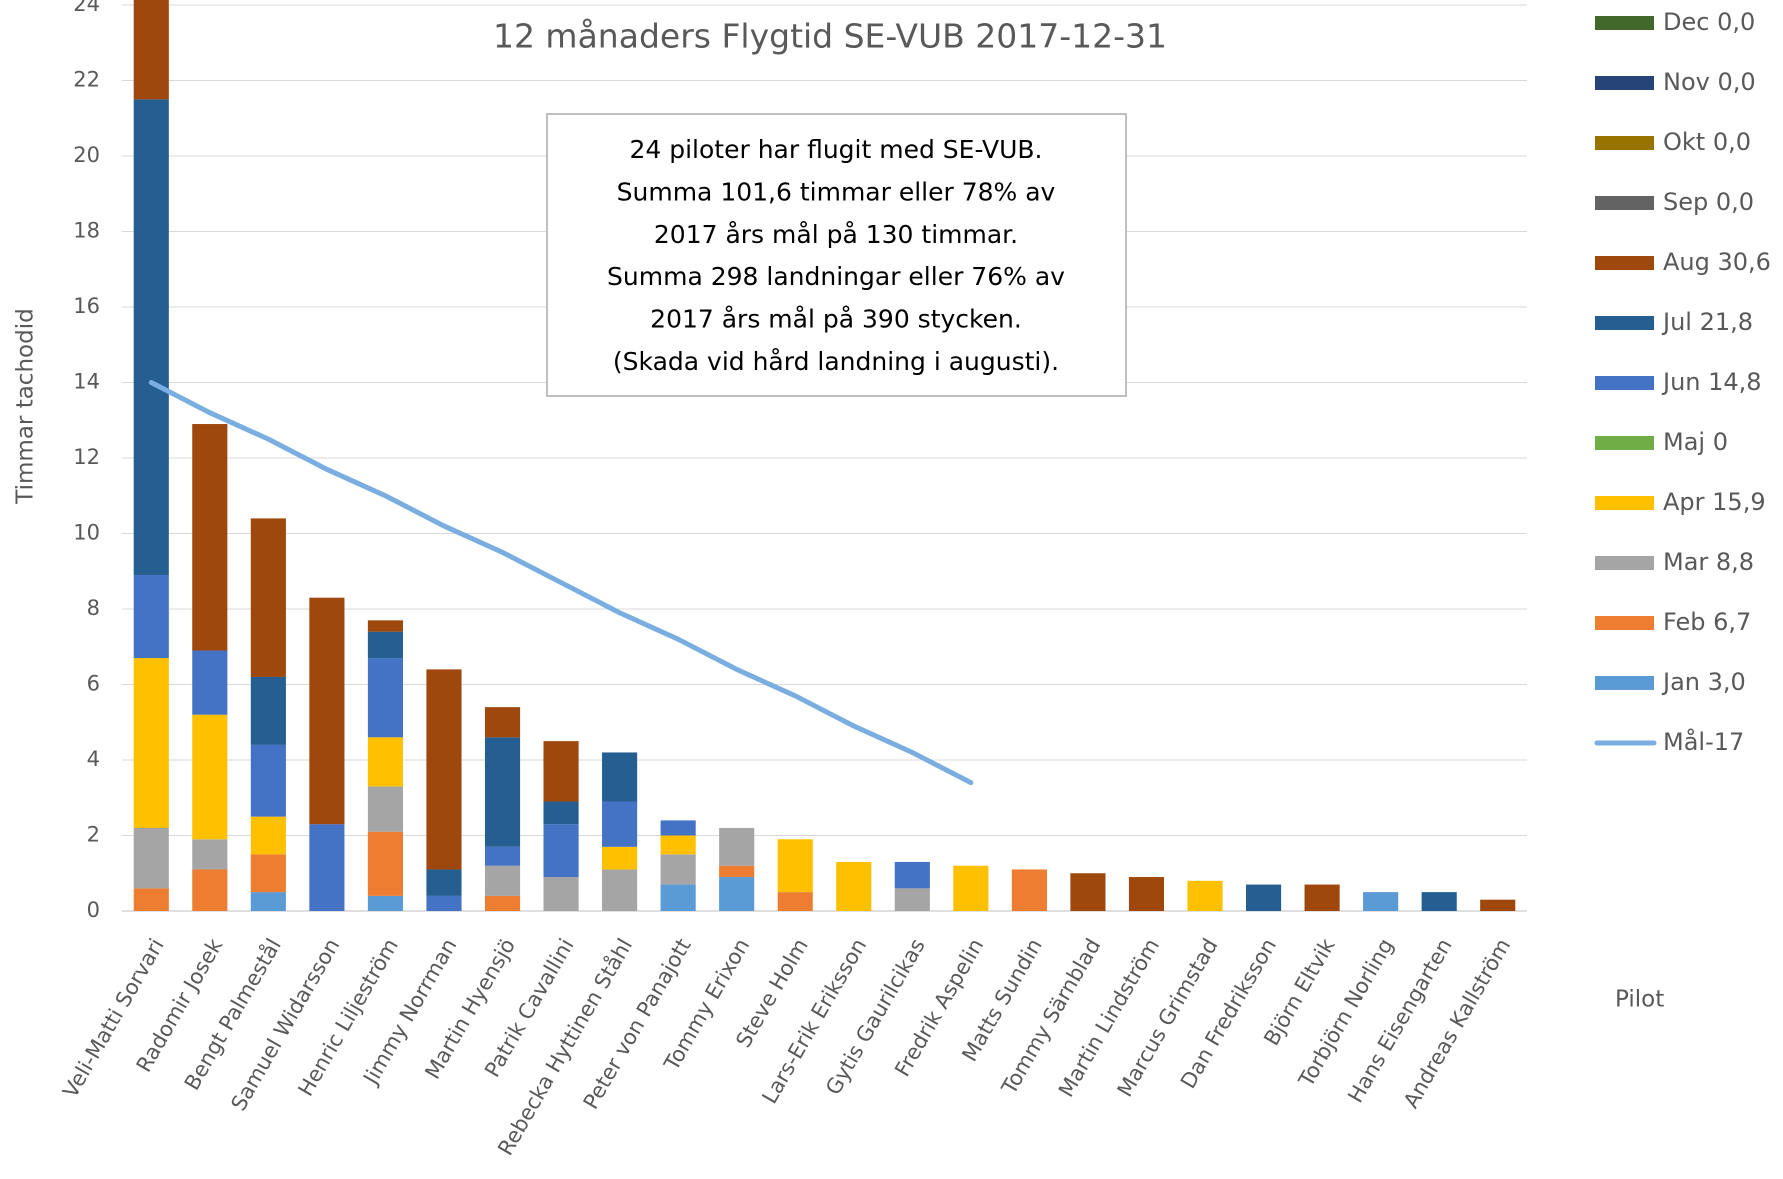 This screenshot has height=1179, width=1783. Describe the element at coordinates (86, 231) in the screenshot. I see `y-tick-label: 18` at that location.